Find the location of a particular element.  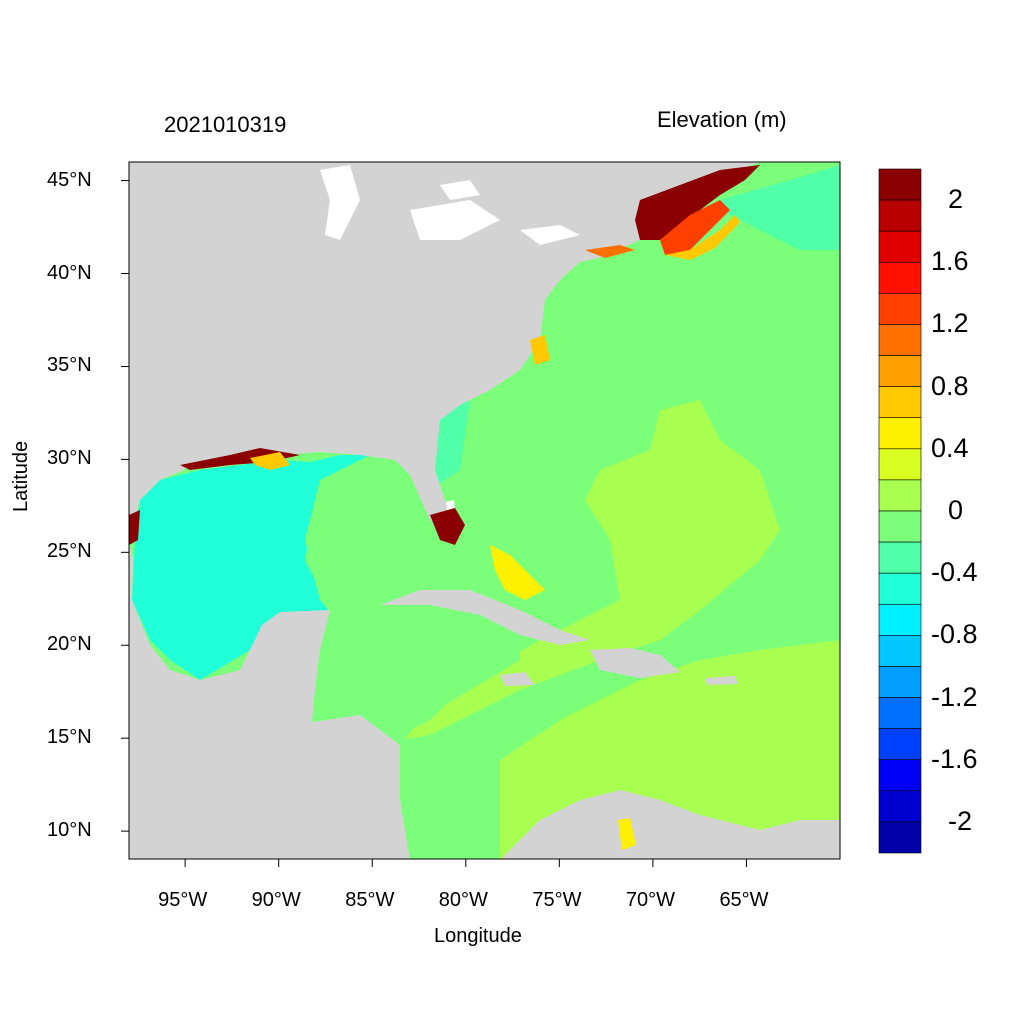

texas-coast-surge is located at coordinates (134, 527).